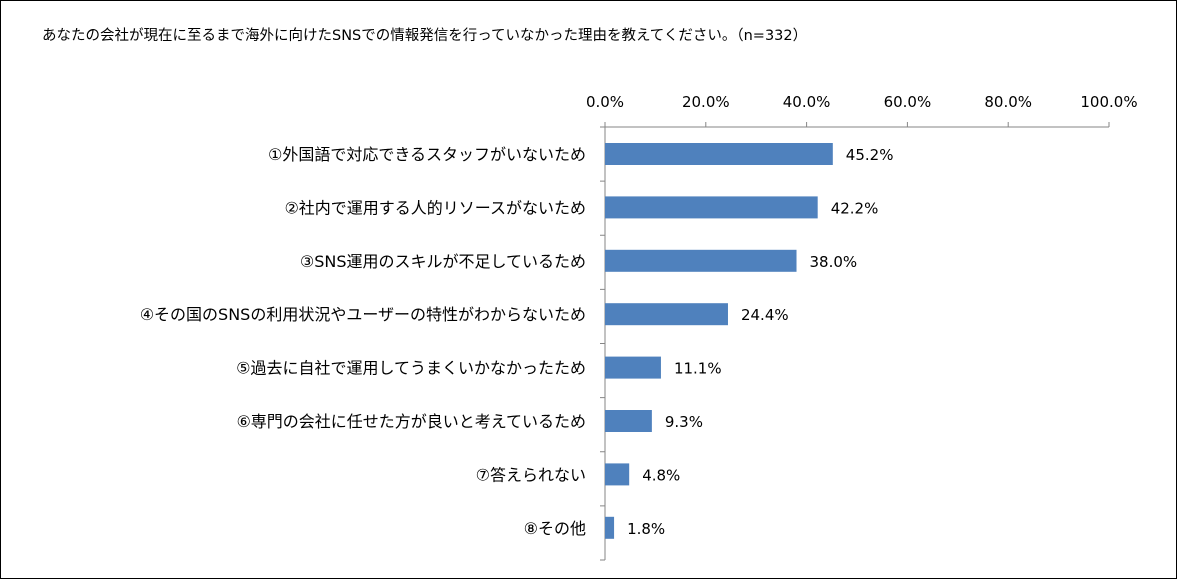  Describe the element at coordinates (531, 474) in the screenshot. I see `category-label: ⑦答えられない` at that location.